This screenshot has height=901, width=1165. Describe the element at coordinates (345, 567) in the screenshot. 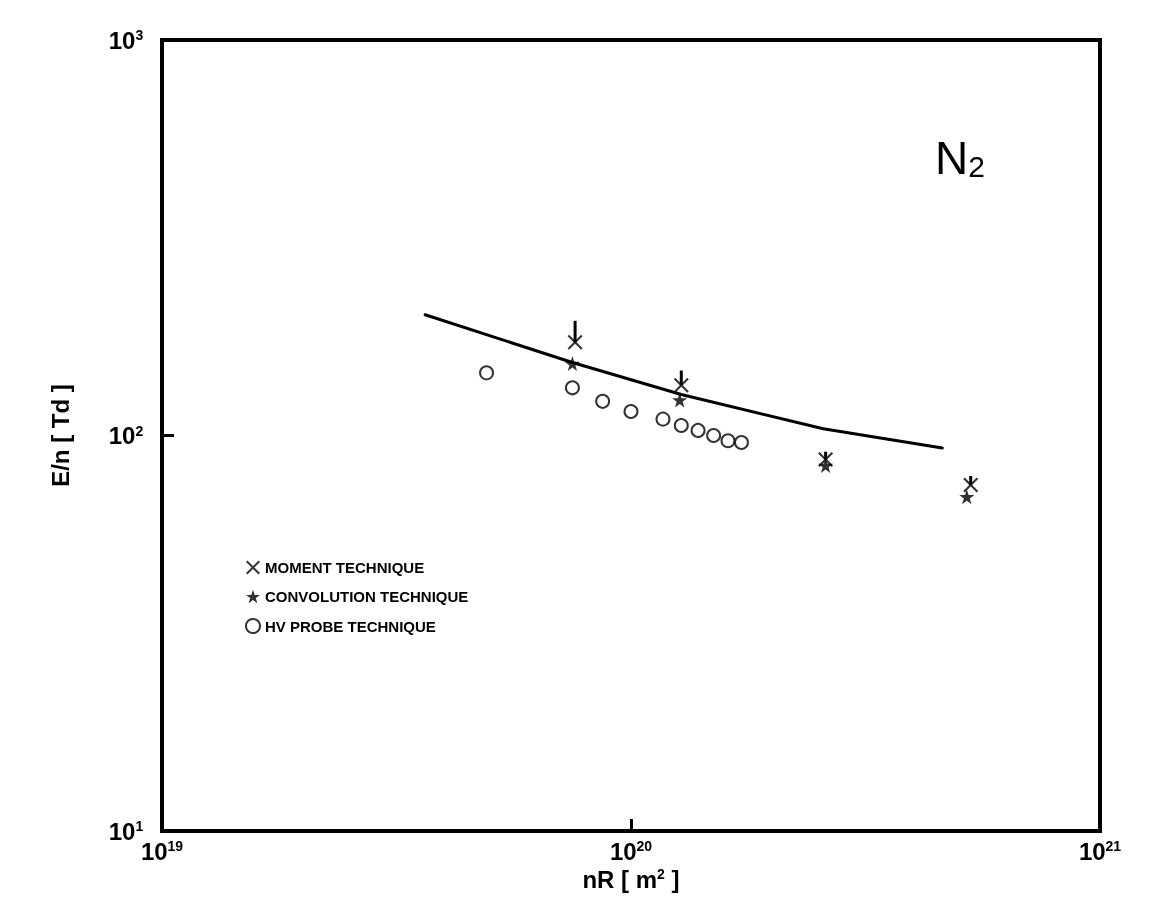

I see `legend-label: MOMENT TECHNIQUE` at that location.